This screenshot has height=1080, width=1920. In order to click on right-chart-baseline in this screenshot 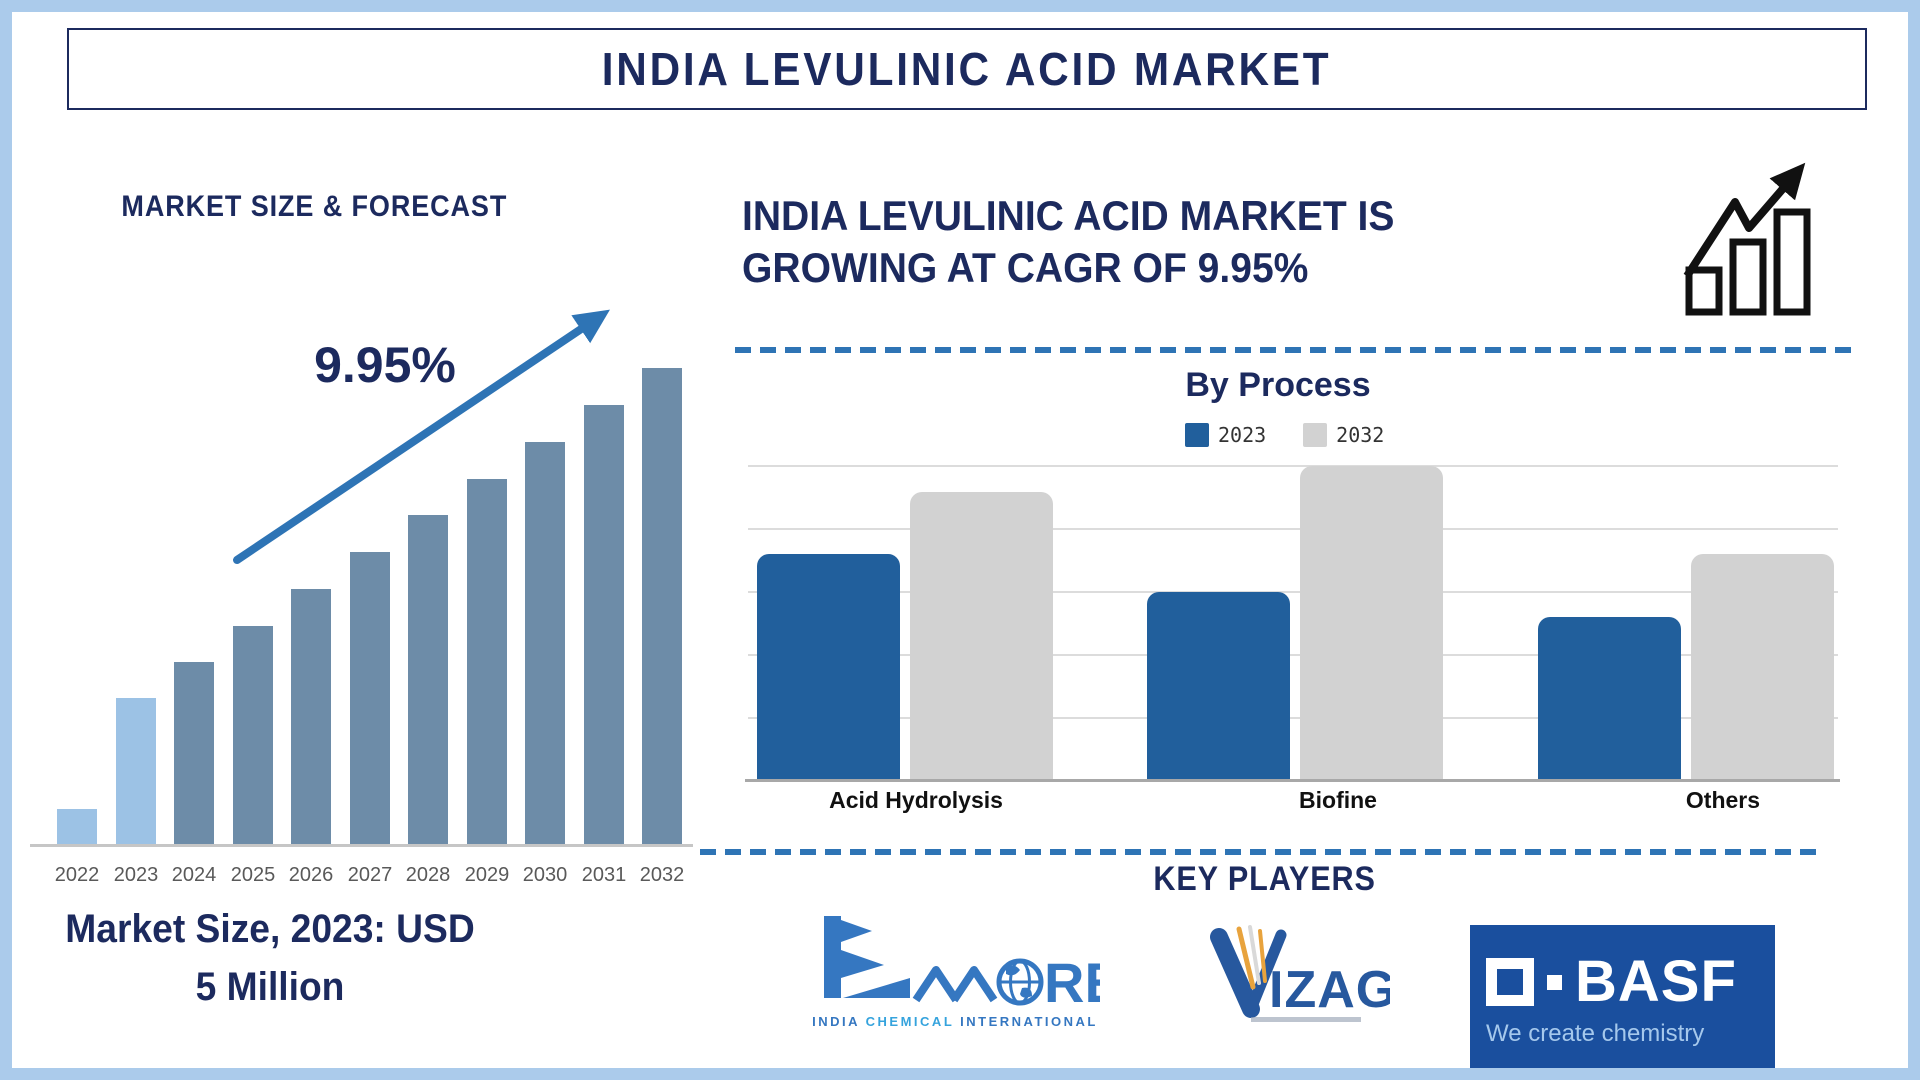, I will do `click(1292, 780)`.